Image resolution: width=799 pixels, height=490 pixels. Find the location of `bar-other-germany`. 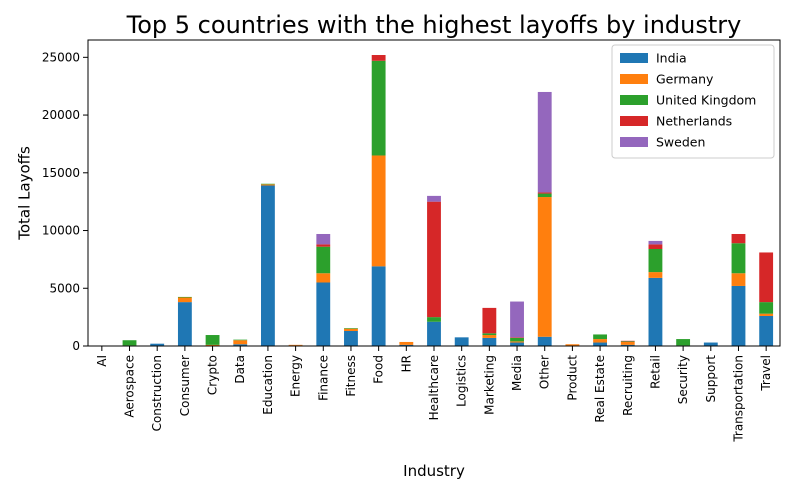

bar-other-germany is located at coordinates (544, 267).